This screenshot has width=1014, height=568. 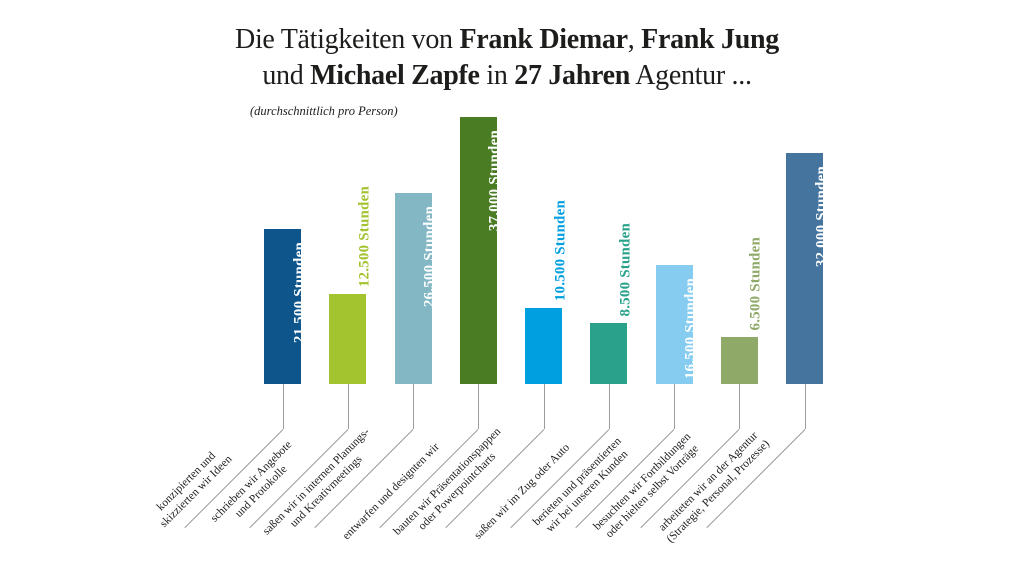 I want to click on title-text-segment: und, so click(x=286, y=75).